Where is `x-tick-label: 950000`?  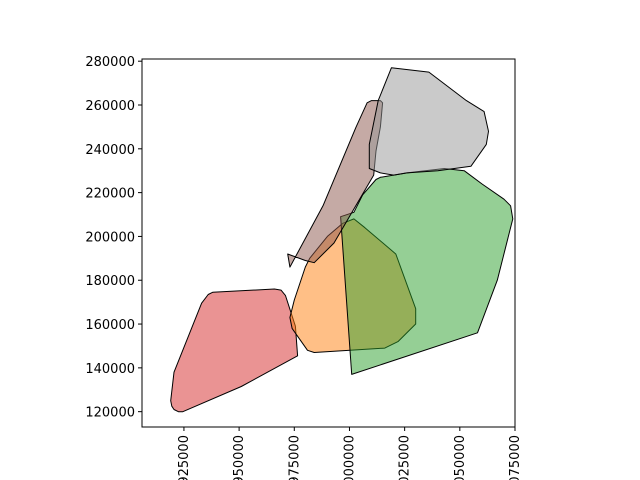
x-tick-label: 950000 is located at coordinates (239, 457).